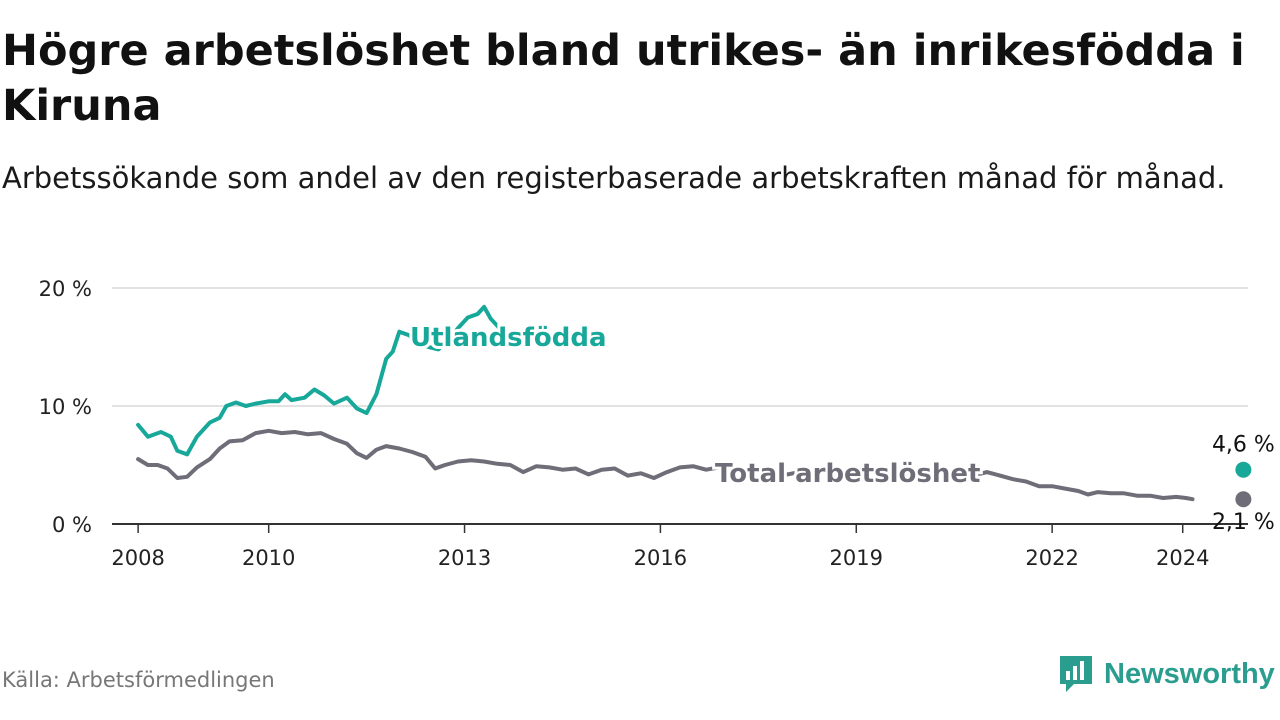  Describe the element at coordinates (319, 380) in the screenshot. I see `series-line-utlandsfodda` at that location.